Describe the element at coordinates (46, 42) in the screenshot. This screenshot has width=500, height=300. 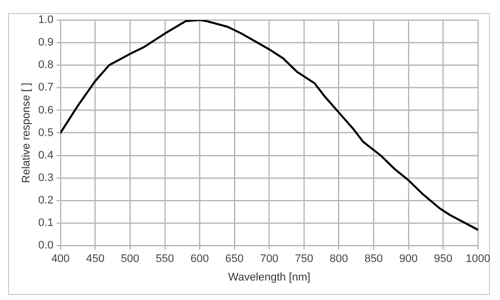
I see `y-tick-label: 0.9` at that location.